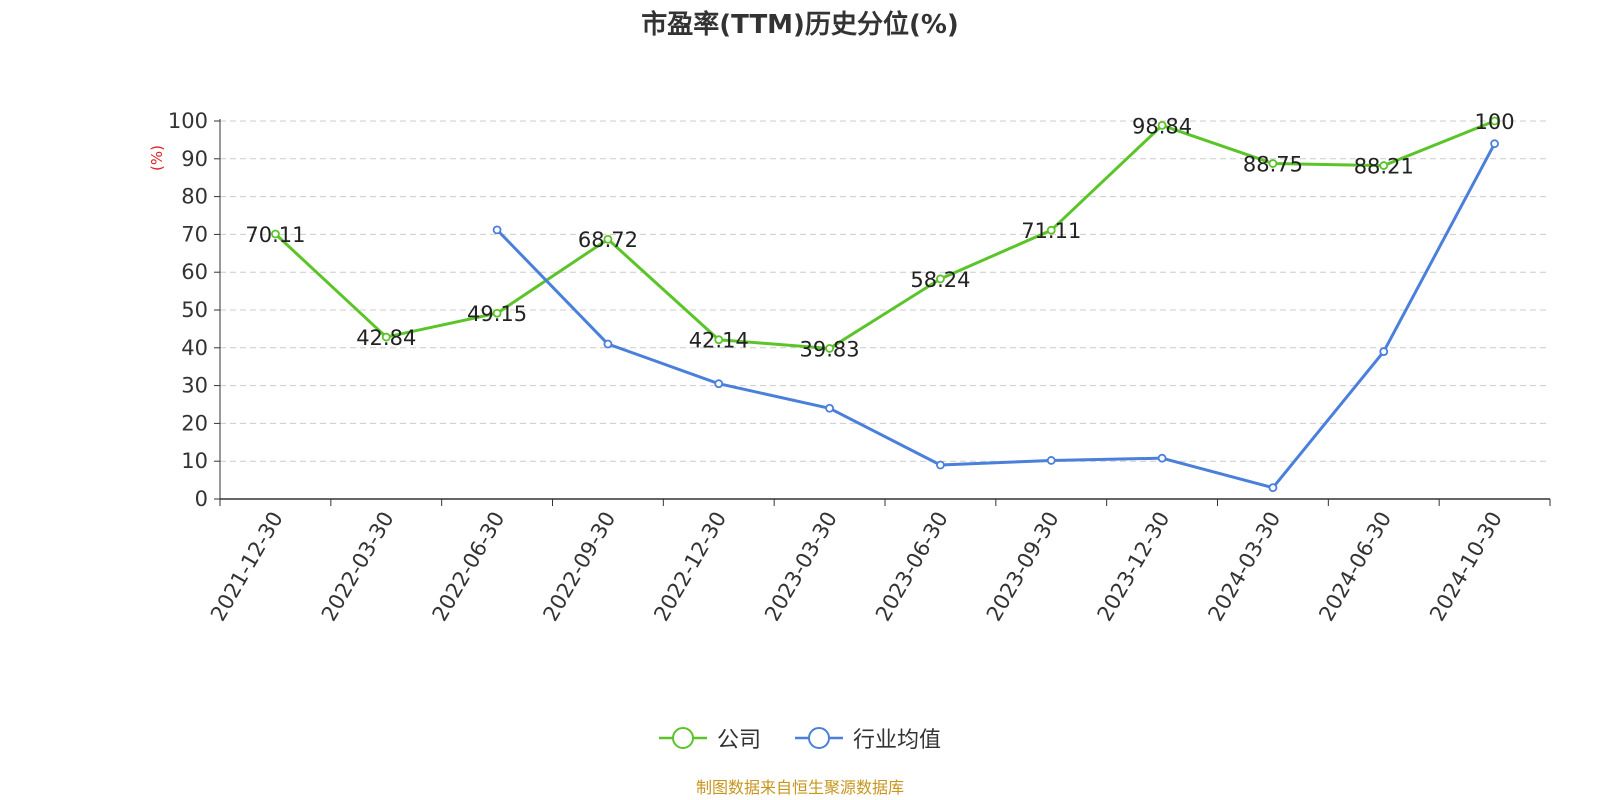 Image resolution: width=1600 pixels, height=800 pixels. What do you see at coordinates (1023, 567) in the screenshot?
I see `x-tick-label: 2023-09-30` at bounding box center [1023, 567].